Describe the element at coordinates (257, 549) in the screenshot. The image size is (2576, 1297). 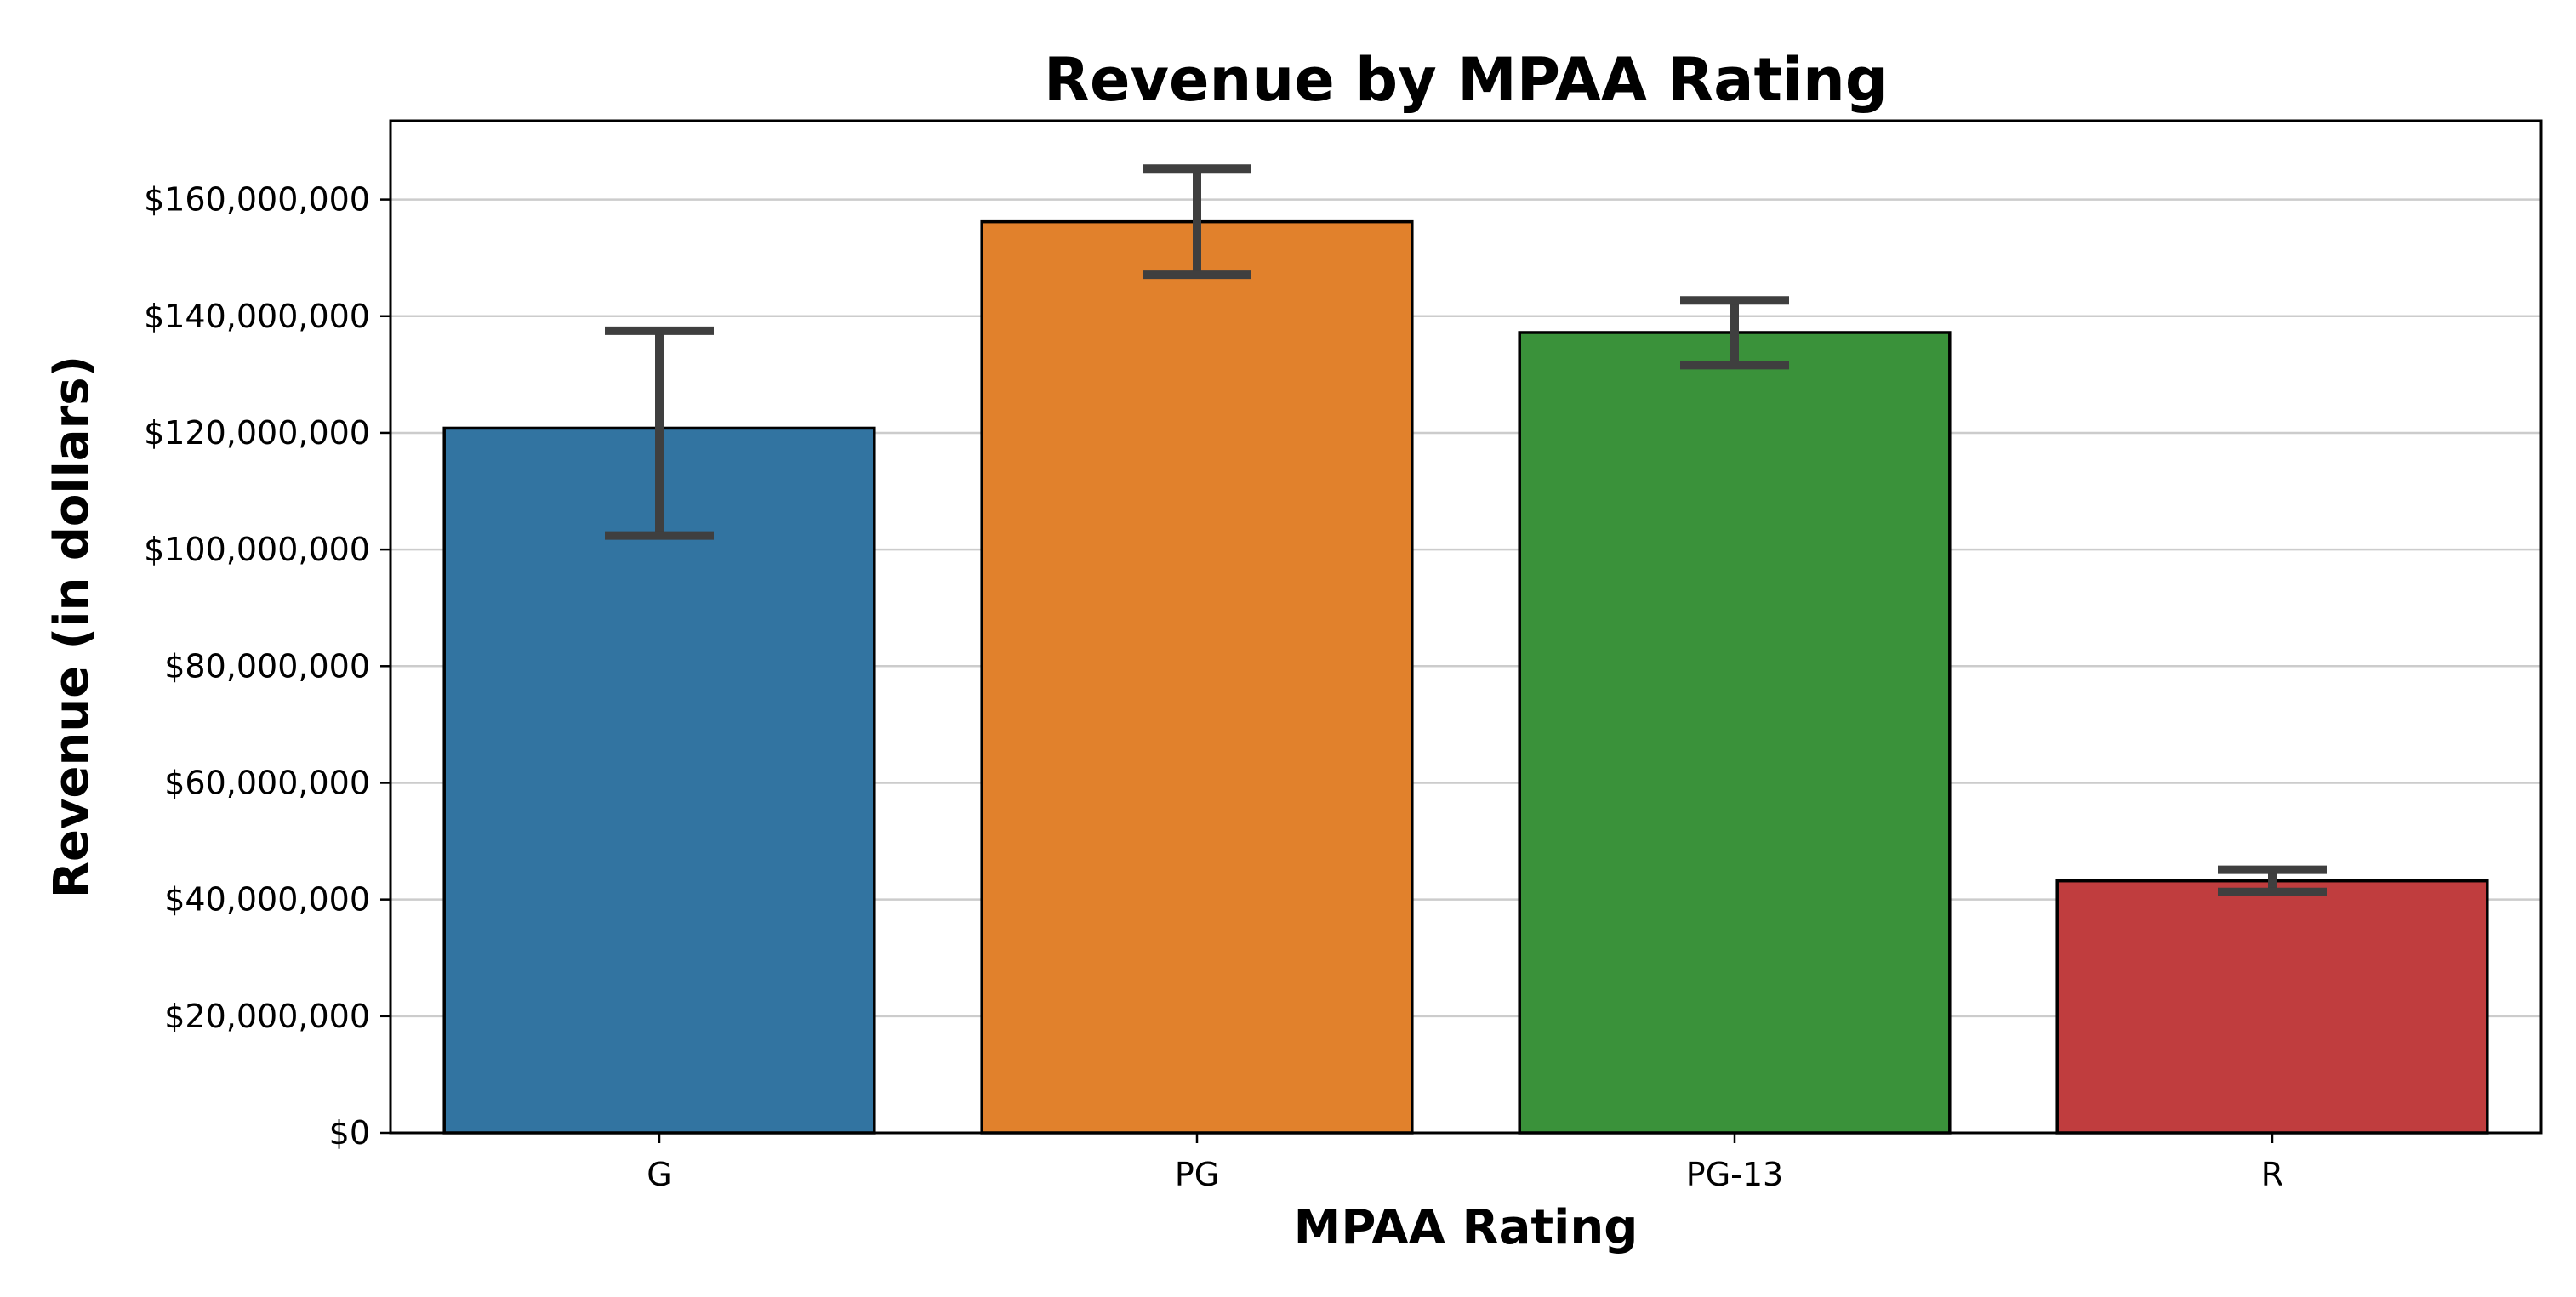
I see `y-tick-label: $100,000,000` at that location.